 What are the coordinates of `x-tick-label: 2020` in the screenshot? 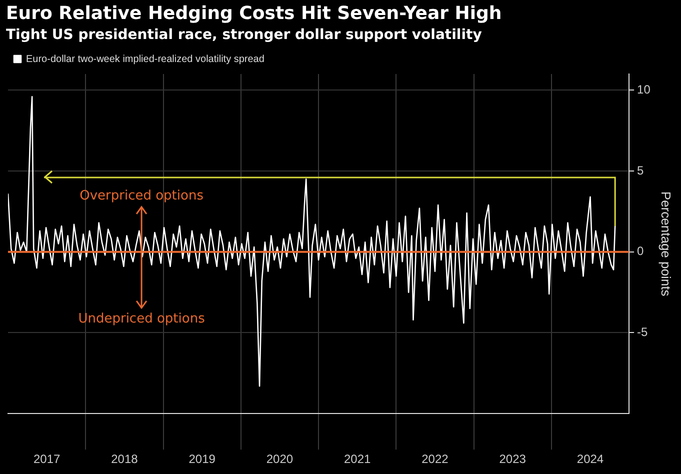 It's located at (280, 459).